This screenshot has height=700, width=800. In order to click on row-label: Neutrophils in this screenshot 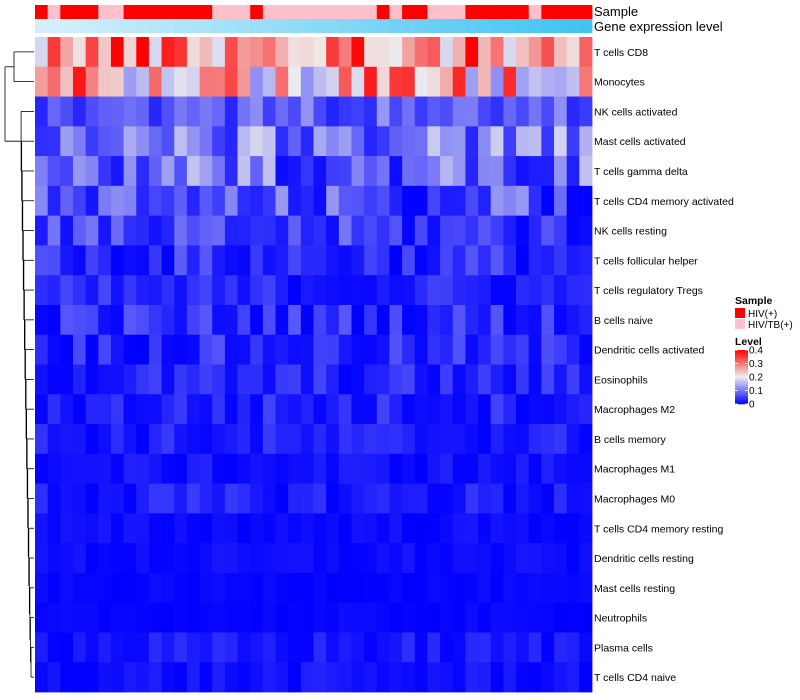, I will do `click(620, 619)`.